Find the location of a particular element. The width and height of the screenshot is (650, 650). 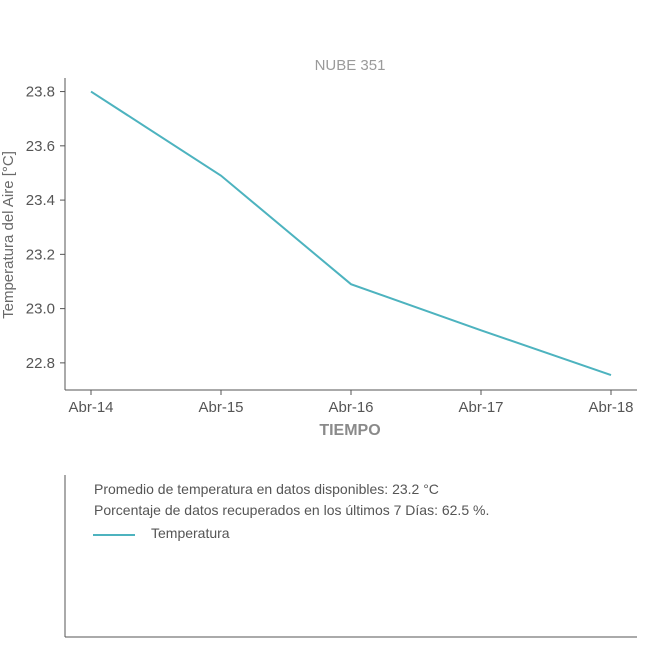

x-tick-label: Abr-16 is located at coordinates (350, 407).